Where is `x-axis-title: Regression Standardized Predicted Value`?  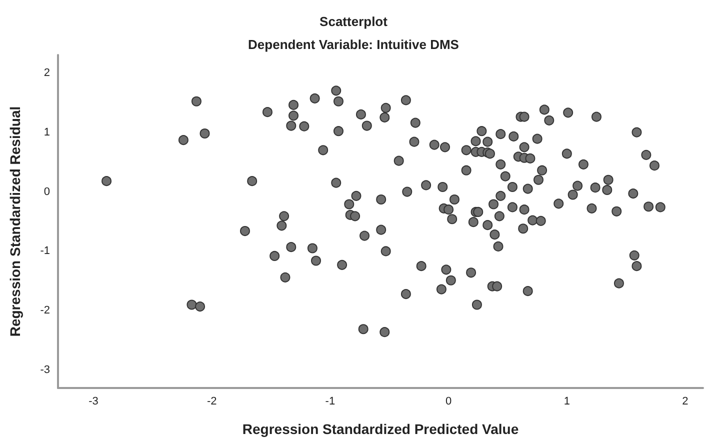
x-axis-title: Regression Standardized Predicted Value is located at coordinates (380, 429).